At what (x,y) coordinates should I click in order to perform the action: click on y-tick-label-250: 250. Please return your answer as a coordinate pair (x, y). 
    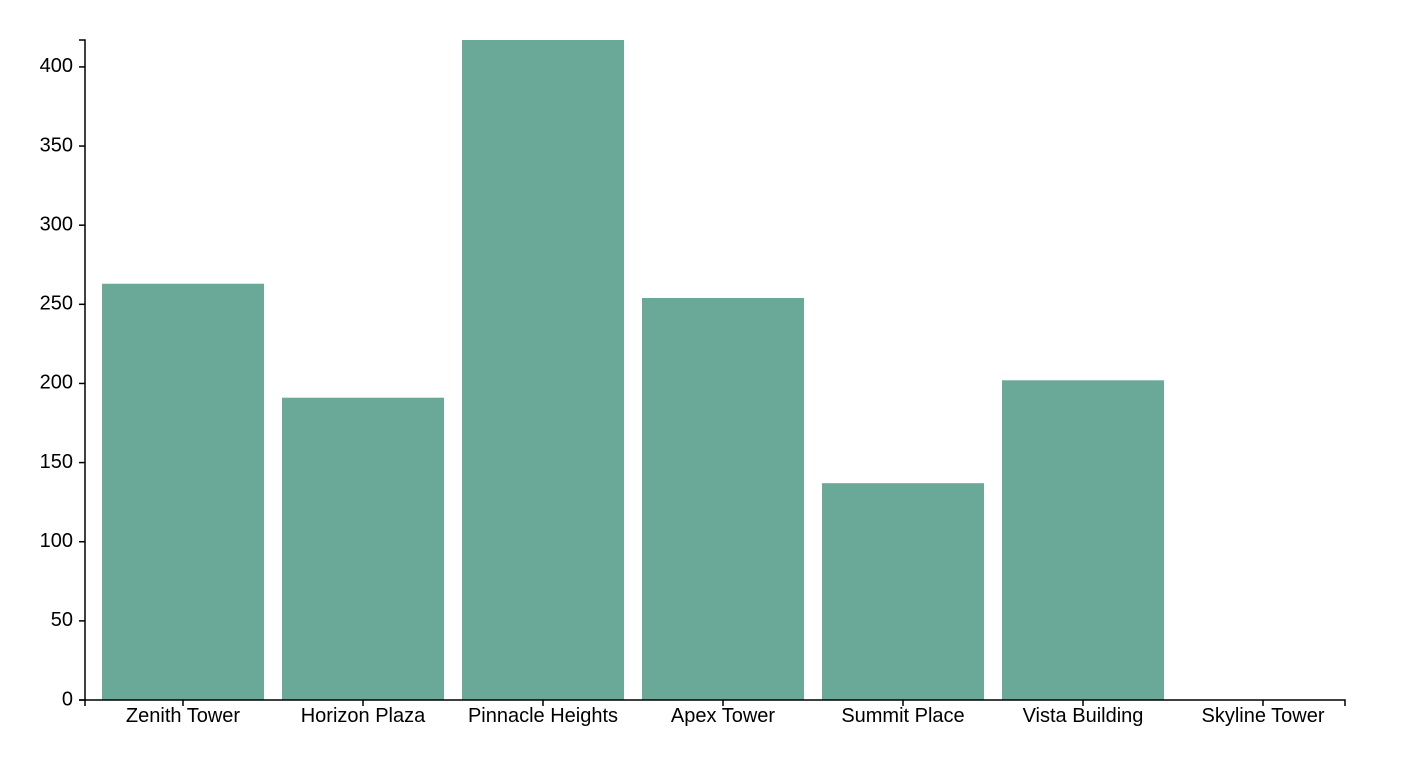
    Looking at the image, I should click on (56, 304).